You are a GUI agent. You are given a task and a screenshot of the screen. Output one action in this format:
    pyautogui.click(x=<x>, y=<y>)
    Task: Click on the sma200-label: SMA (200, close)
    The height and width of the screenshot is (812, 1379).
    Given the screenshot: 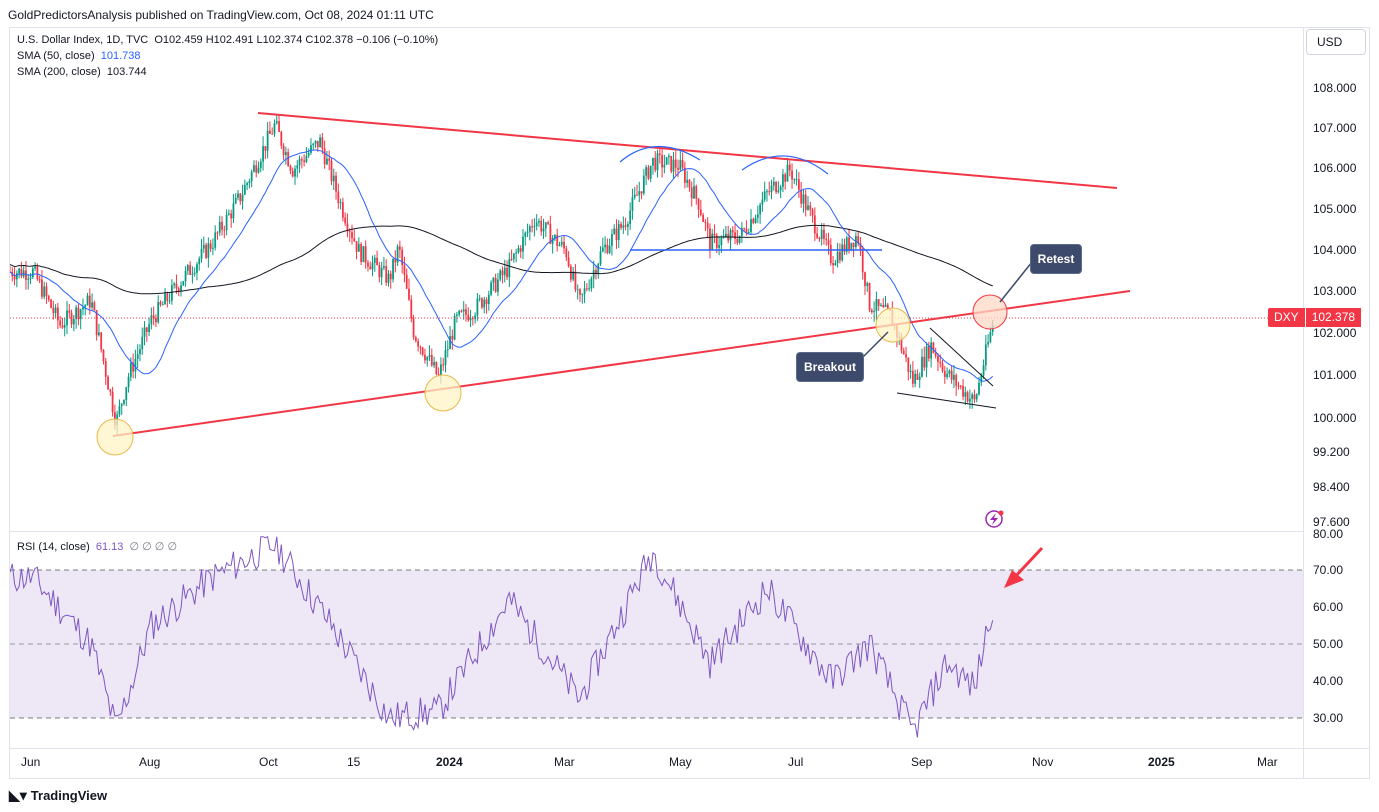 What is the action you would take?
    pyautogui.click(x=59, y=72)
    